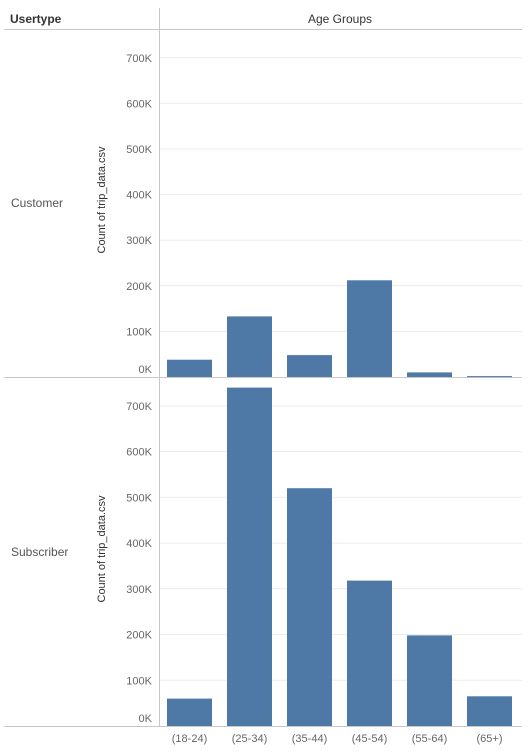 Image resolution: width=529 pixels, height=754 pixels. What do you see at coordinates (102, 549) in the screenshot?
I see `y-axis-title-subscriber: Count of trip_data.csv` at bounding box center [102, 549].